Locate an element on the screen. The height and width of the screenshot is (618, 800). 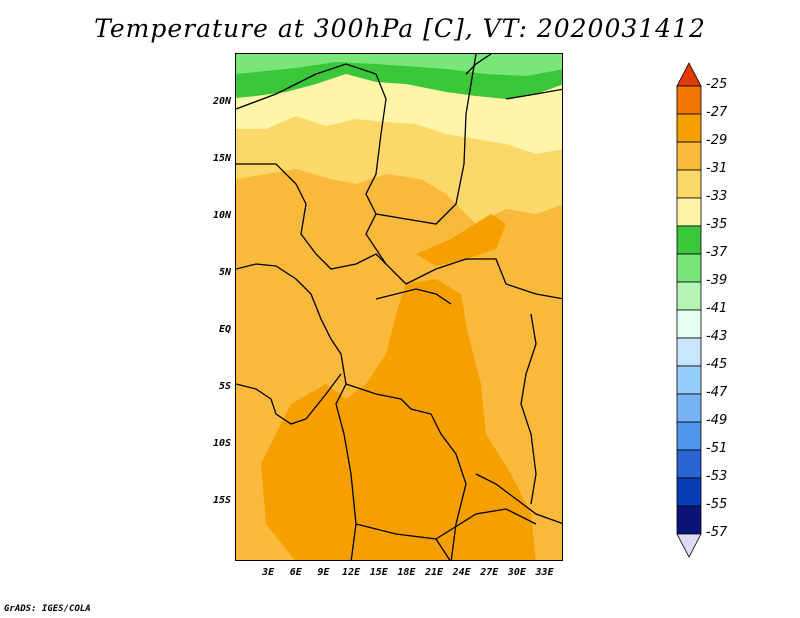
colorbar-level-label: -49 is located at coordinates (717, 420).